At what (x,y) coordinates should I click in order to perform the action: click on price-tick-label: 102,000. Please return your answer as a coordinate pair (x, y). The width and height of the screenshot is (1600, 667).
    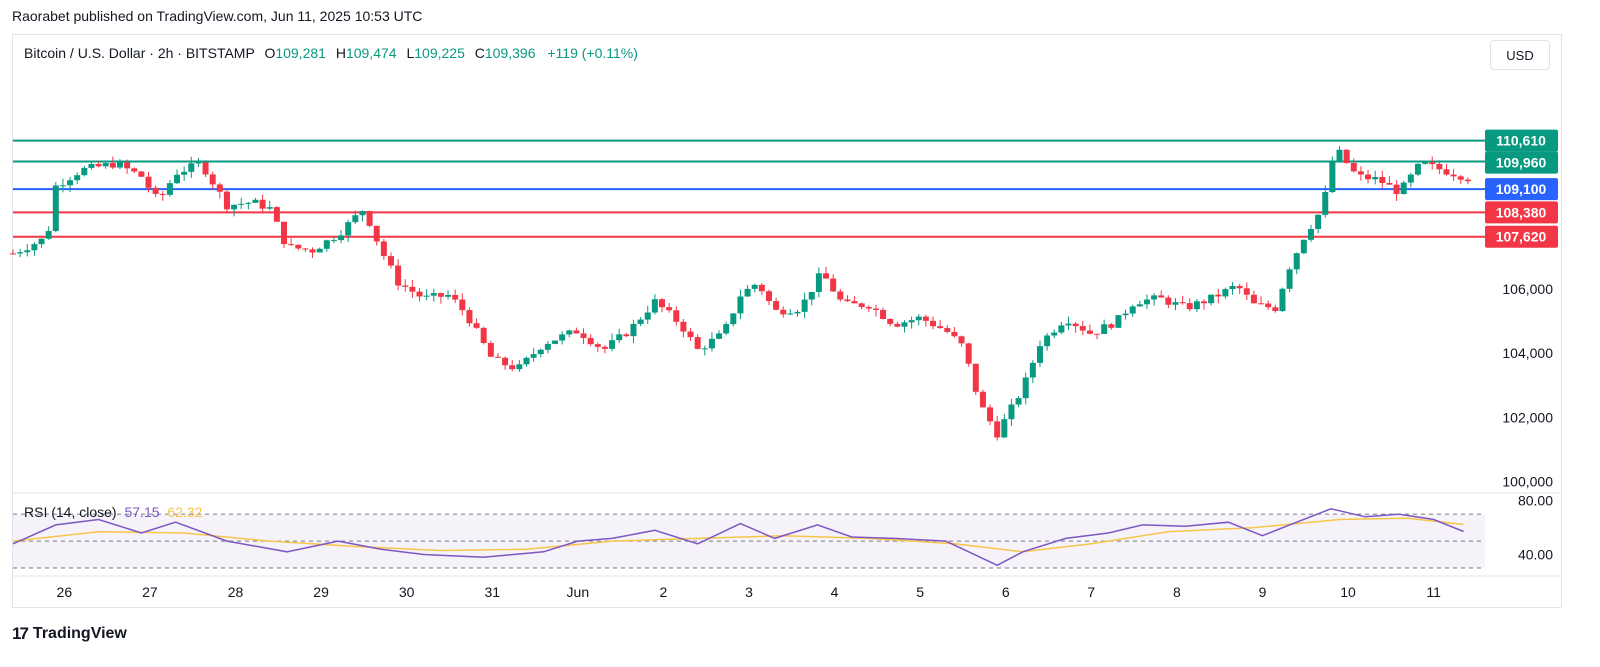
    Looking at the image, I should click on (1527, 417).